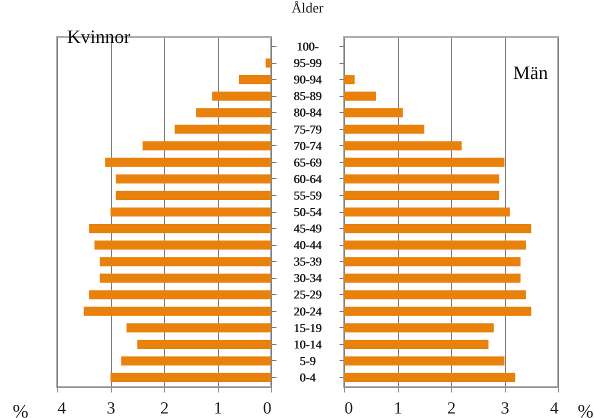  I want to click on y-tick-label: 15-19, so click(308, 327).